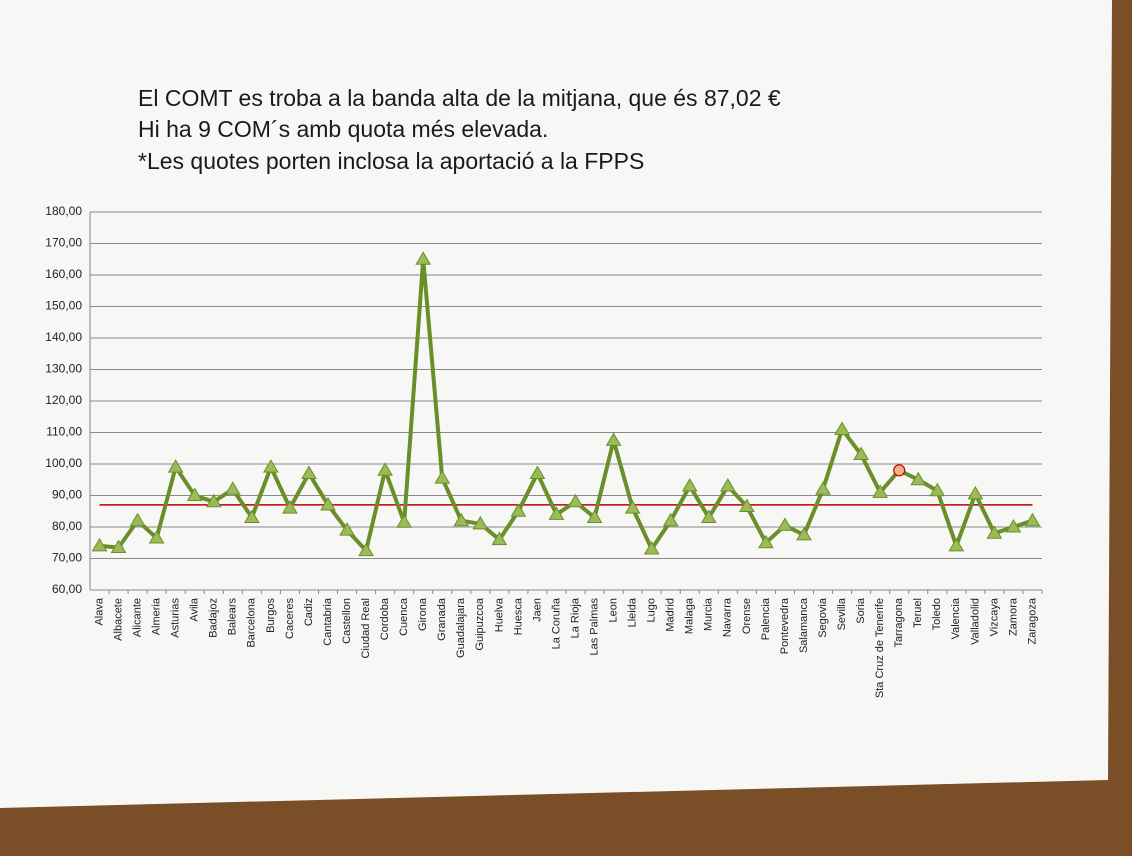 The image size is (1132, 856). What do you see at coordinates (499, 614) in the screenshot?
I see `x-tick-label: Huelva` at bounding box center [499, 614].